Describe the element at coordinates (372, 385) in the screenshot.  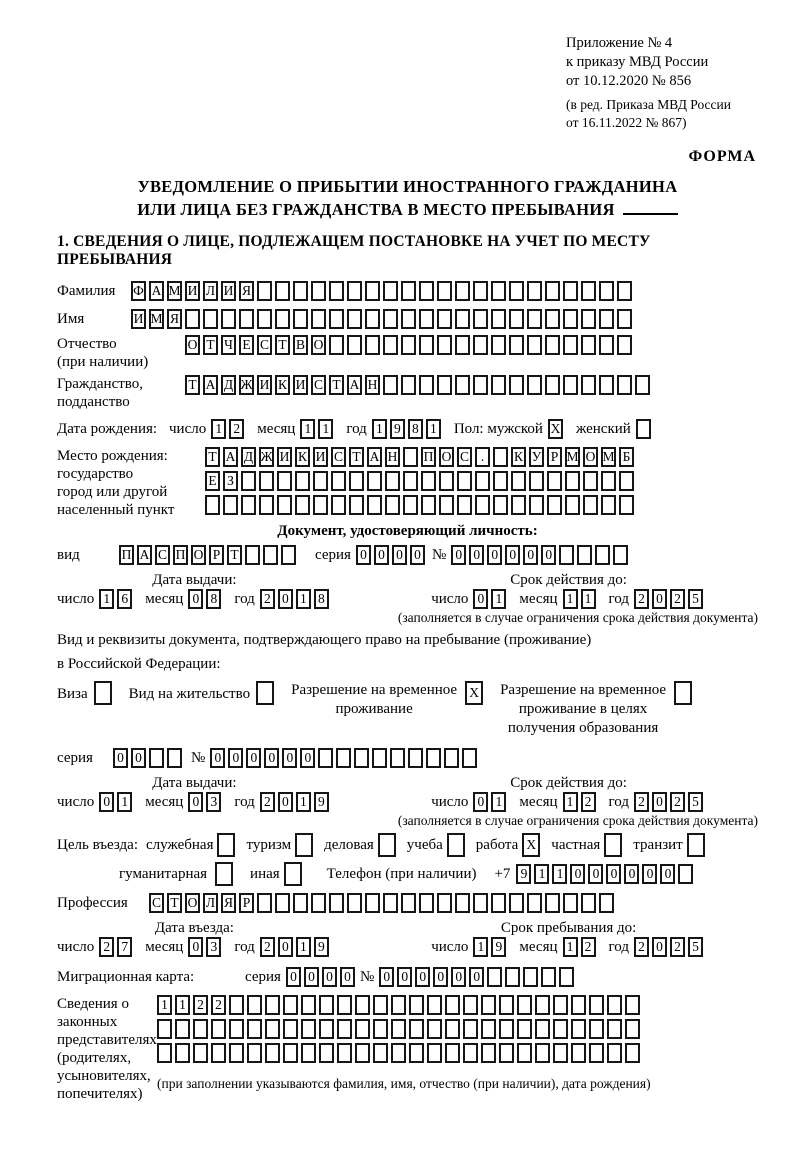
I see `char-box: Н` at that location.